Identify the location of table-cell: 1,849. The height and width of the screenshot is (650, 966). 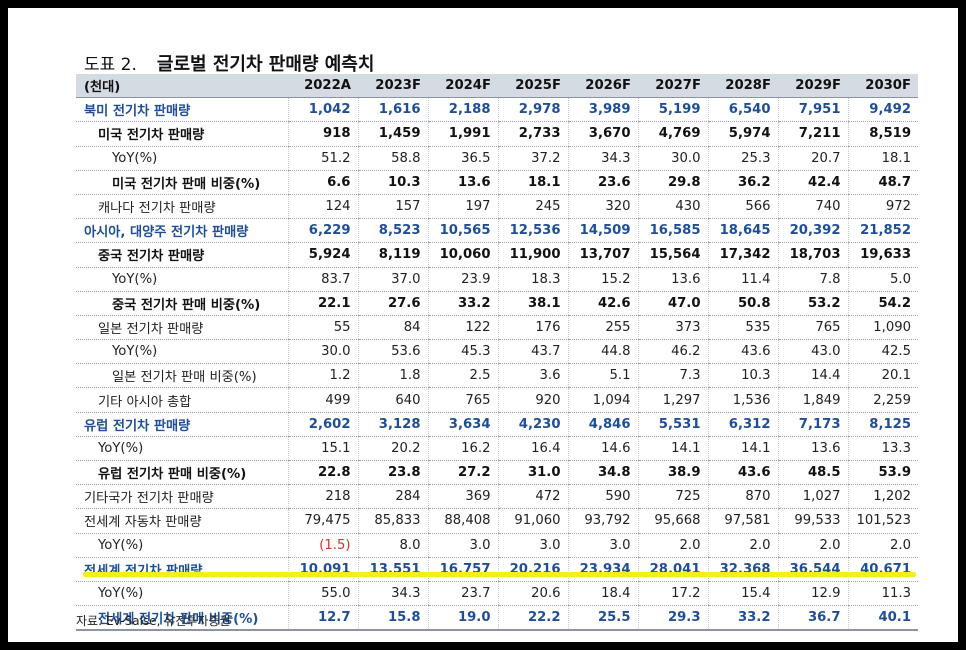
(812, 400).